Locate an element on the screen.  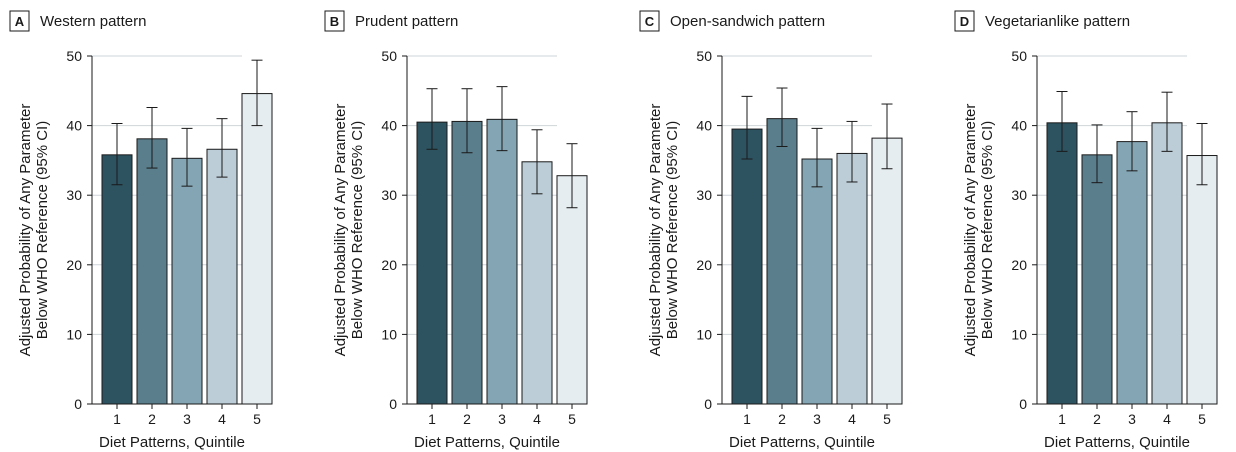
panel-c-x-tick-label-5: 5 is located at coordinates (887, 419).